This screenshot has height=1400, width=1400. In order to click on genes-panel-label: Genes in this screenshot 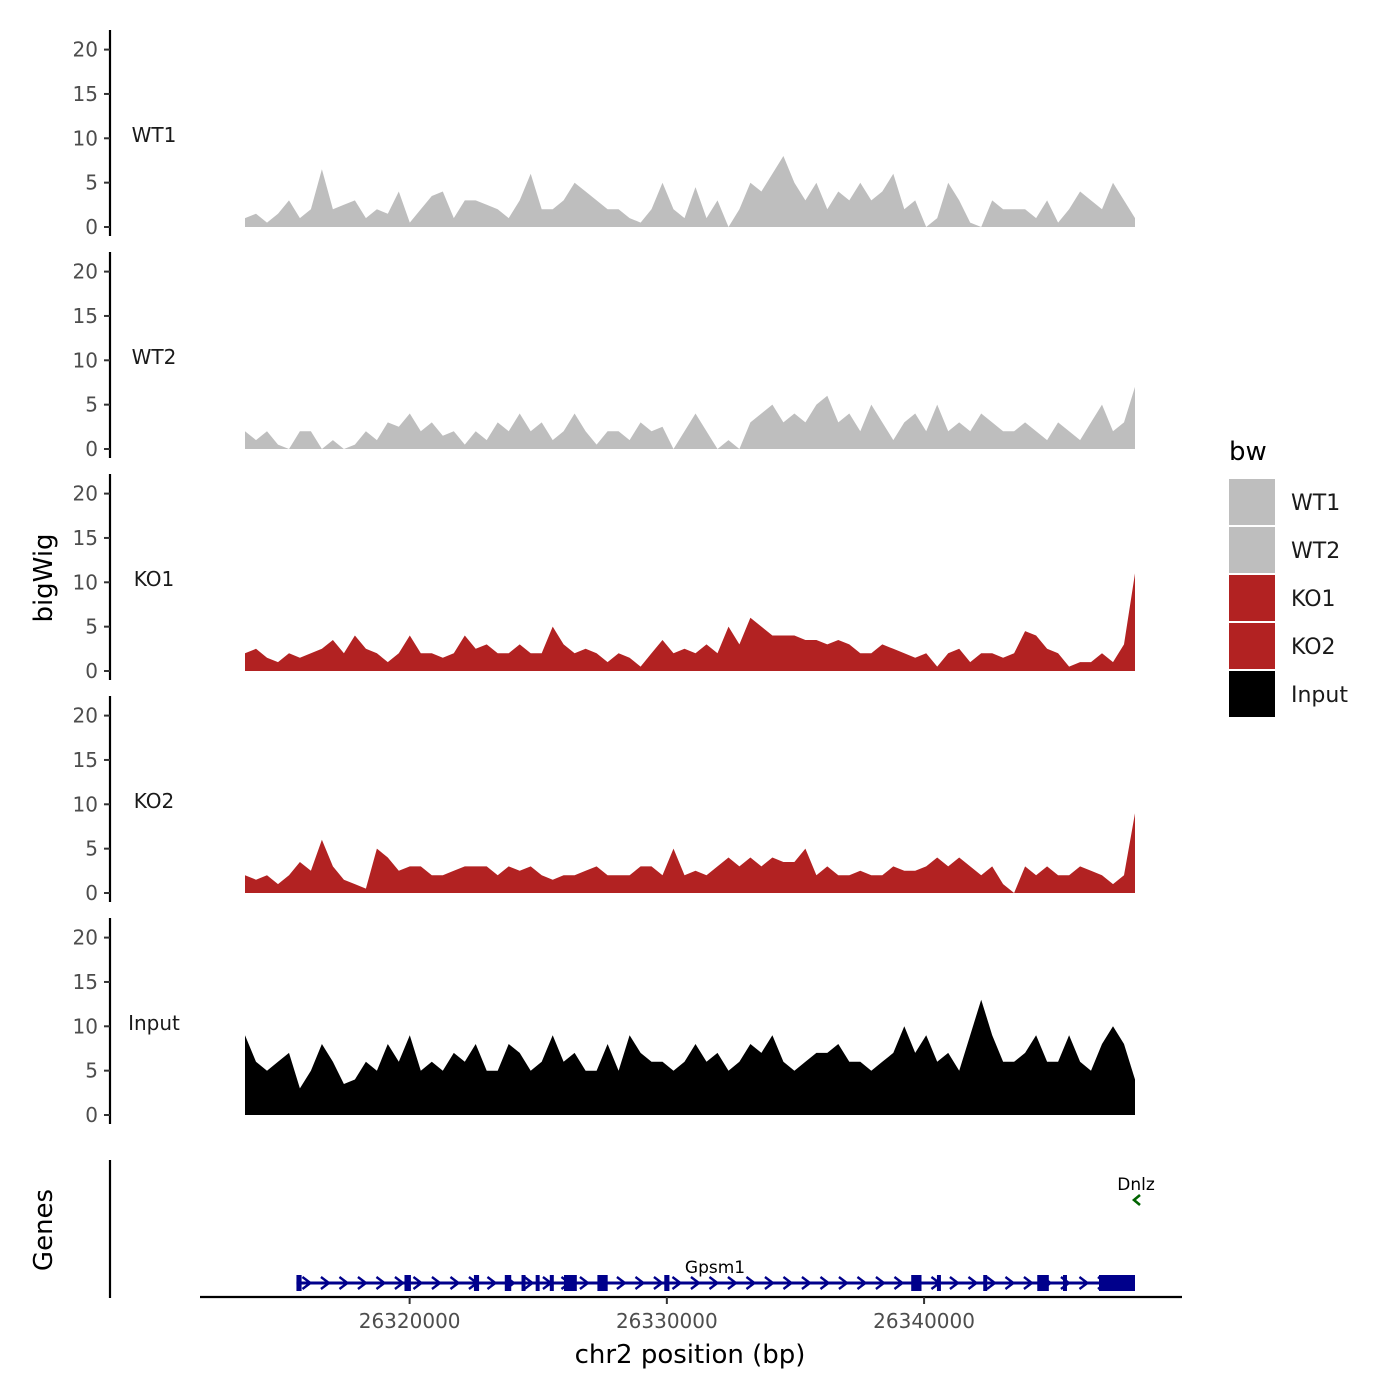, I will do `click(44, 1230)`.